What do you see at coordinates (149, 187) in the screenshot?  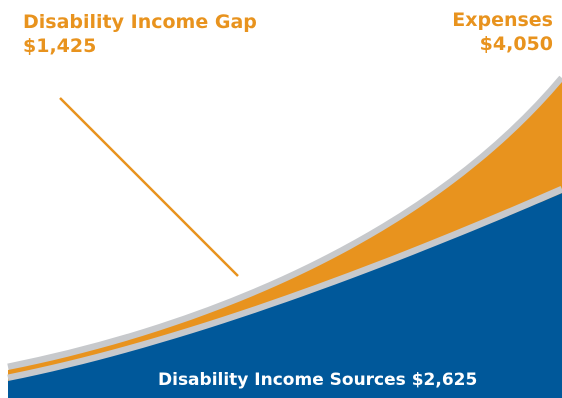 I see `gap-leader-line` at bounding box center [149, 187].